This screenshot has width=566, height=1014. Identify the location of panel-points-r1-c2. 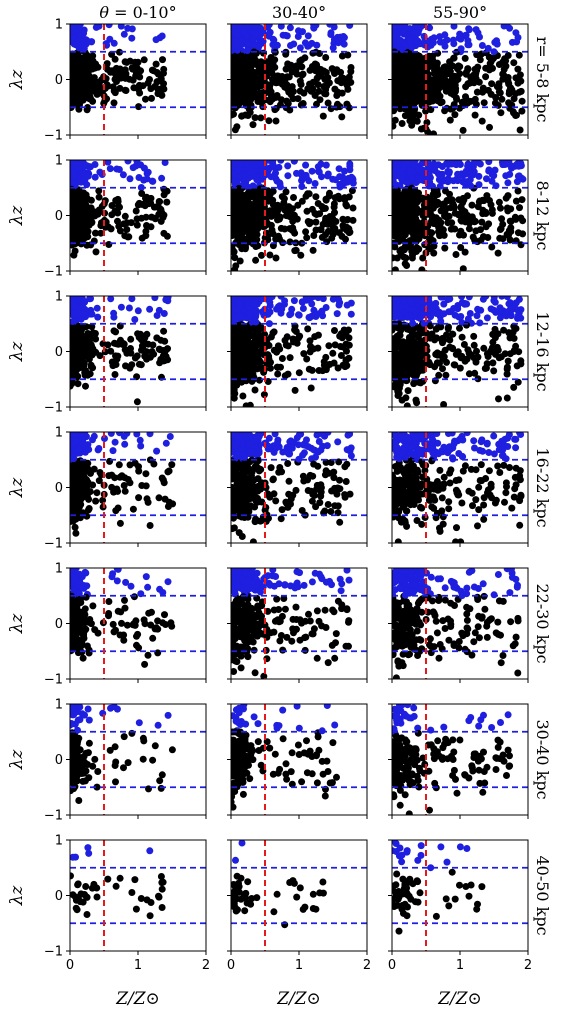
(459, 215).